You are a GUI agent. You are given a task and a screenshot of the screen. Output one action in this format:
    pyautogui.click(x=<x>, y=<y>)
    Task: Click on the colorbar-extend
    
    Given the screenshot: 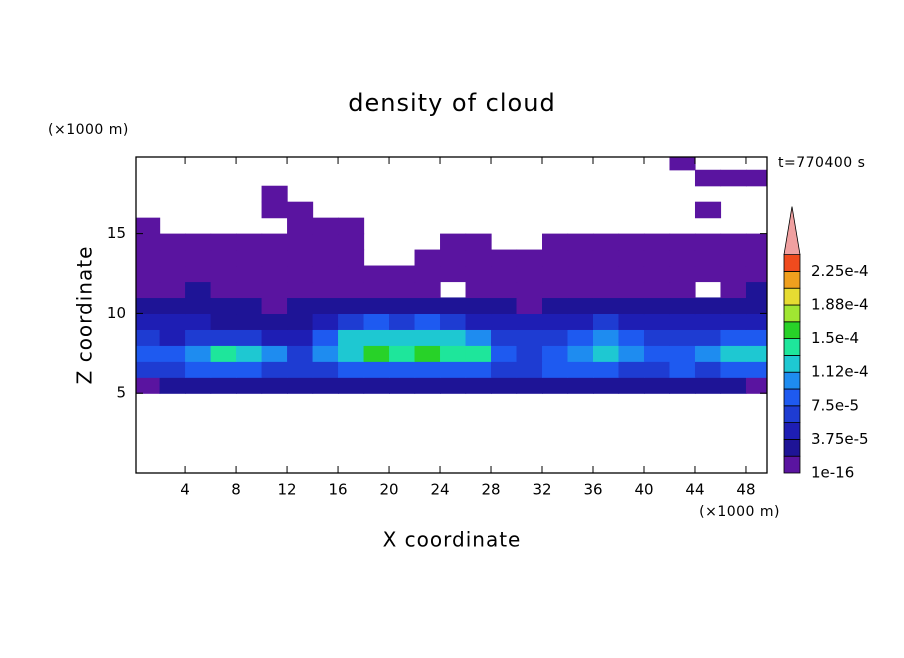 What is the action you would take?
    pyautogui.click(x=792, y=231)
    